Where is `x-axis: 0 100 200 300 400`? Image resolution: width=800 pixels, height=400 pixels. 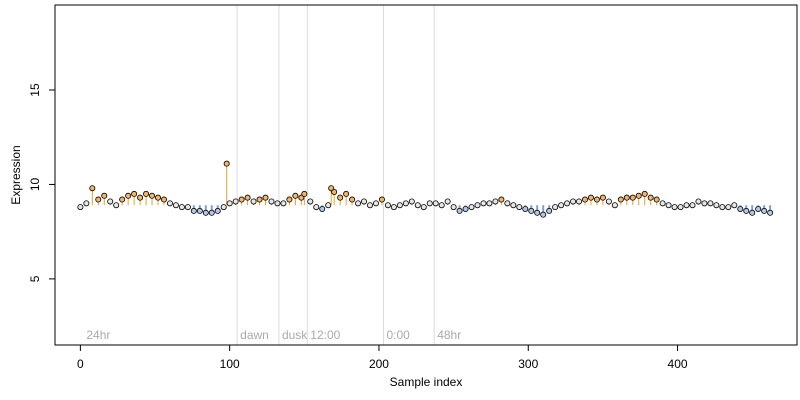
x-axis: 0 100 200 300 400 is located at coordinates (382, 357).